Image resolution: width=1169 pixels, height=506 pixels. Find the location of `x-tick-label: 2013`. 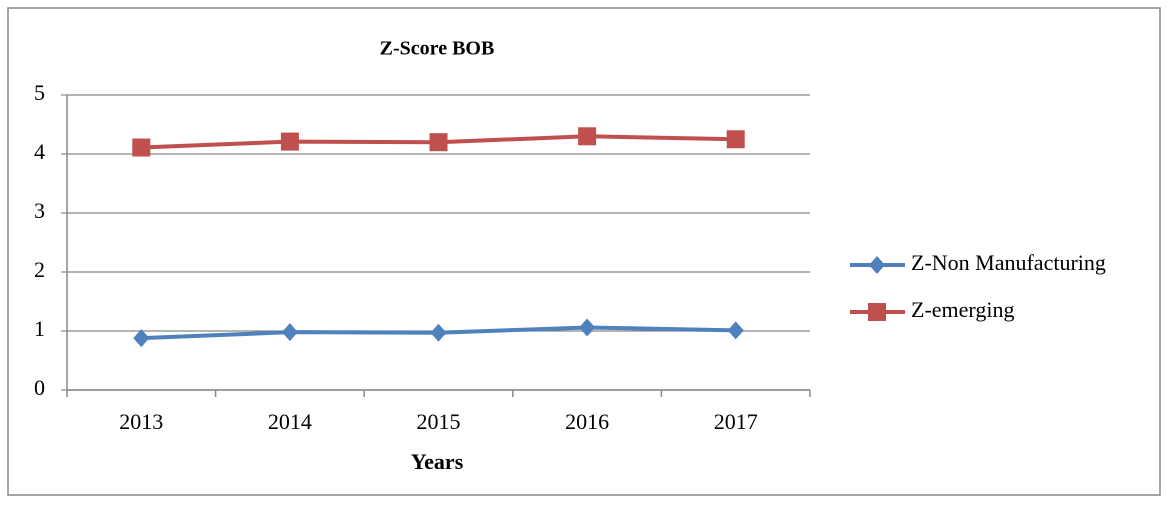

x-tick-label: 2013 is located at coordinates (141, 421).